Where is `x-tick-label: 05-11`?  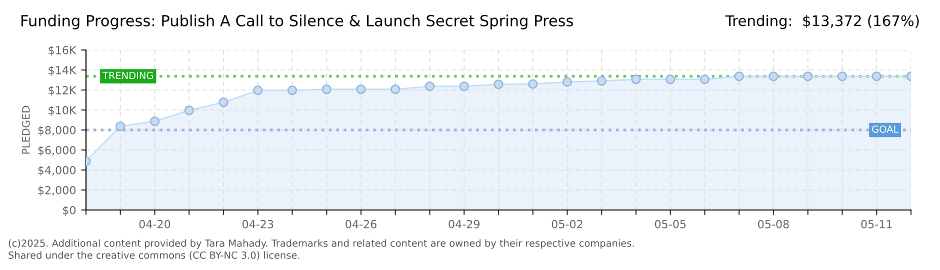
x-tick-label: 05-11 is located at coordinates (876, 224).